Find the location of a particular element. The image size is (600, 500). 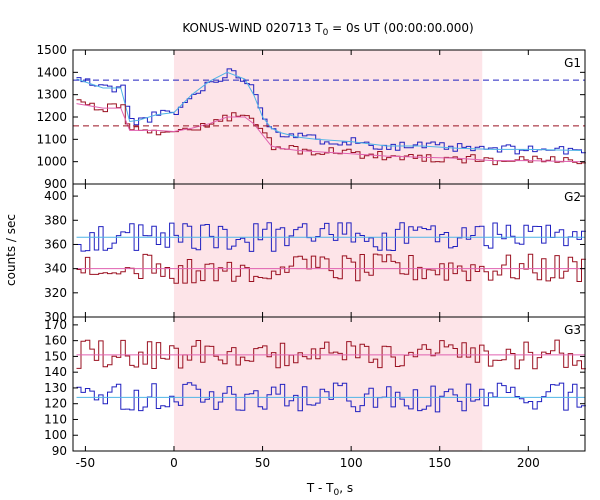

x-tick-label: 0 is located at coordinates (174, 463).